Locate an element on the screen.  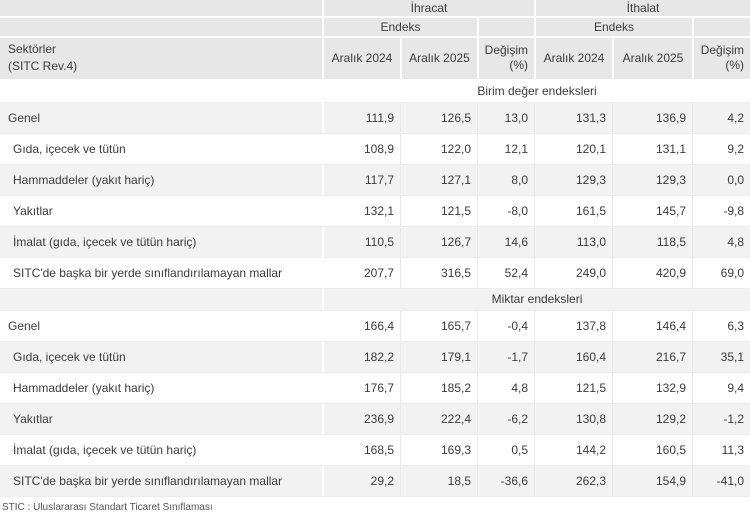
header-row-groups: İhracat İthalat is located at coordinates (375, 9).